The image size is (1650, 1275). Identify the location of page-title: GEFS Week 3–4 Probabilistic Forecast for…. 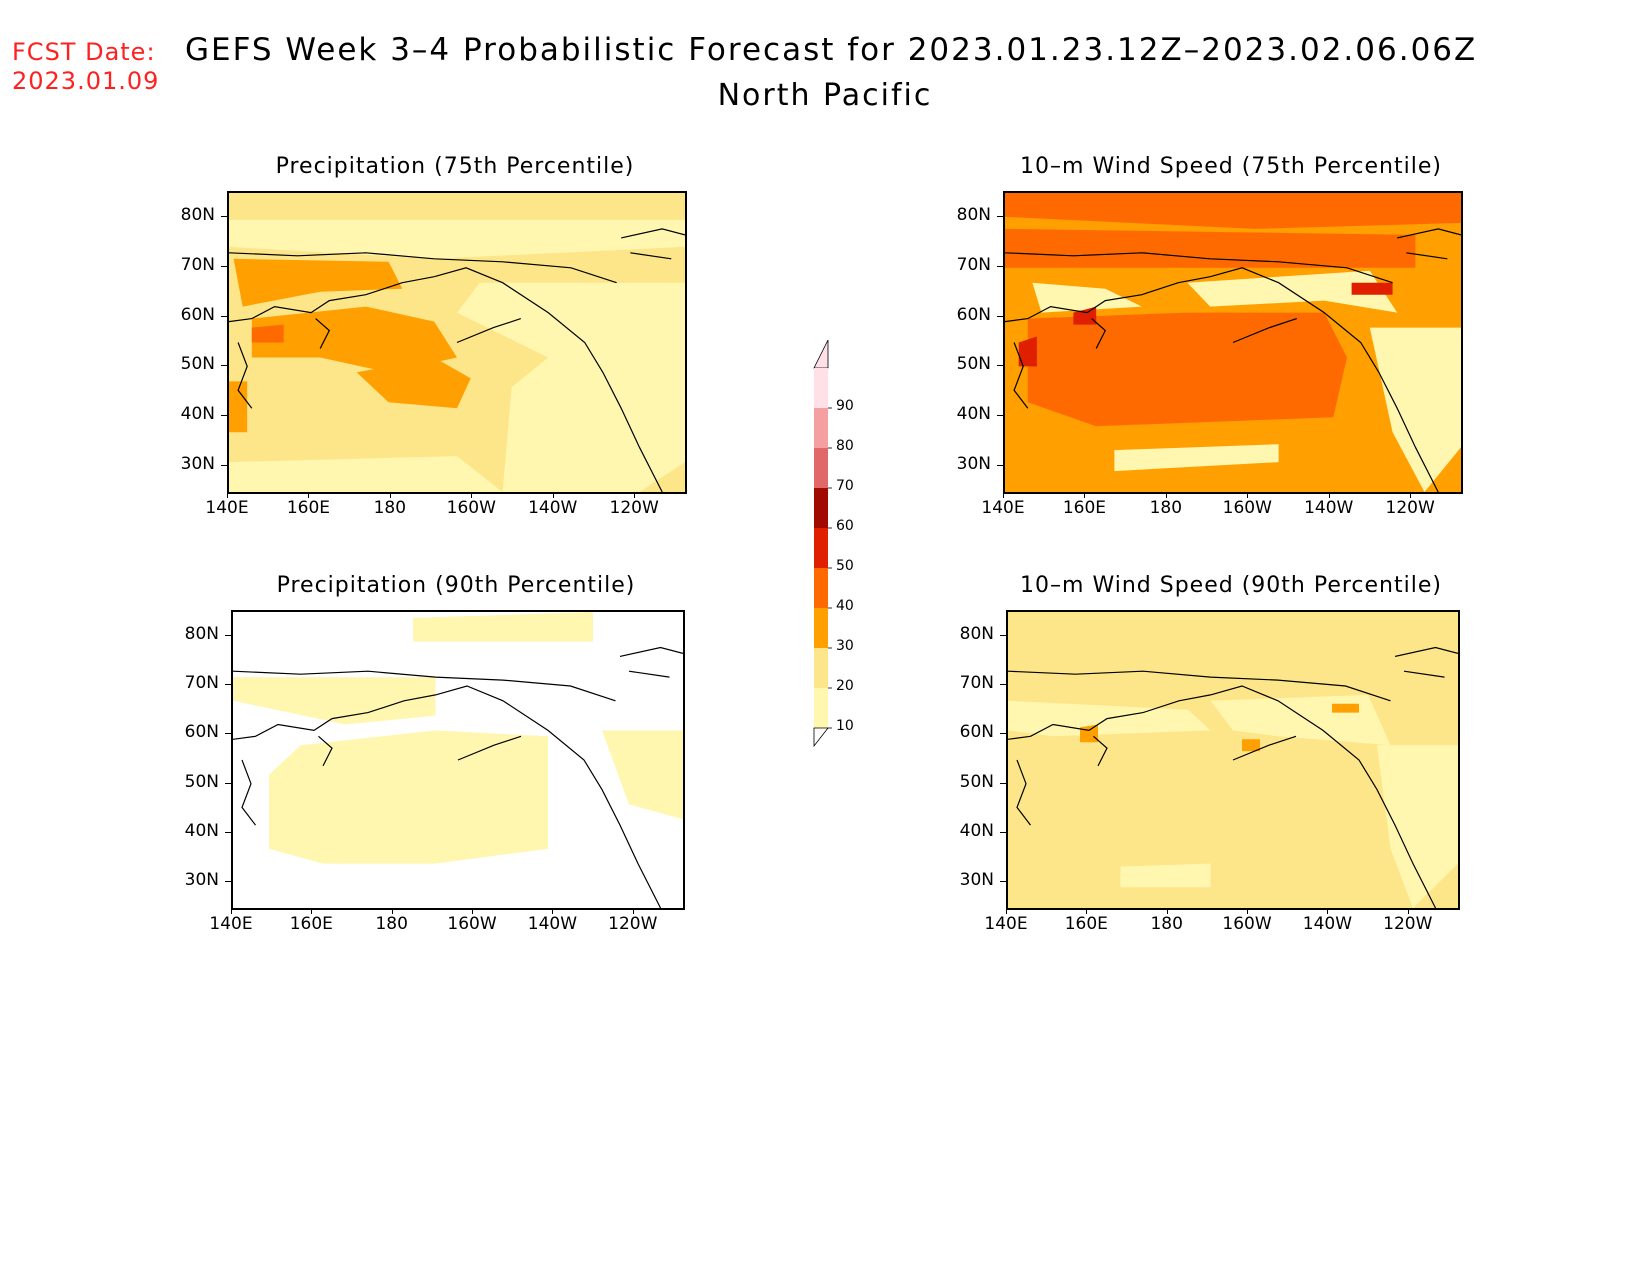
(831, 50).